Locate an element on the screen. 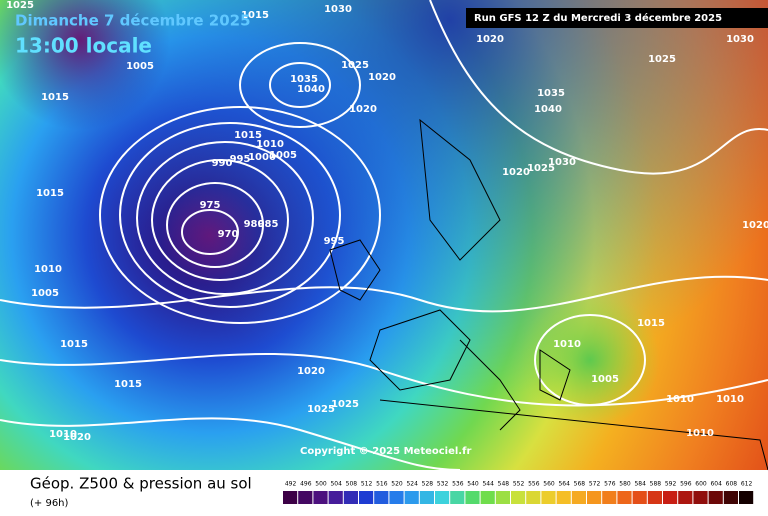  isobar-label: 985 is located at coordinates (268, 224).